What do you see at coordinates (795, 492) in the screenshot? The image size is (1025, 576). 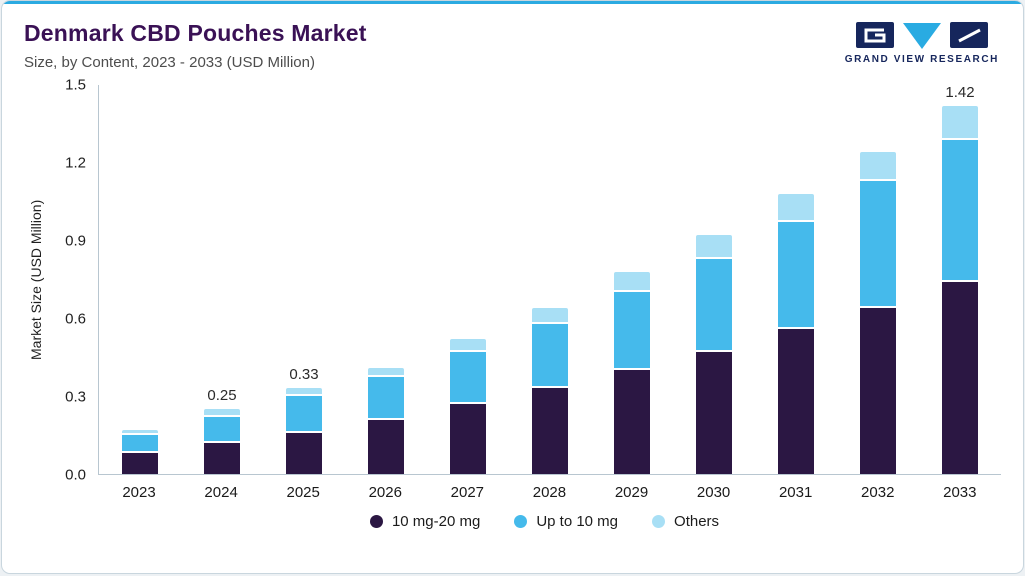 I see `x-tick-label: 2031` at bounding box center [795, 492].